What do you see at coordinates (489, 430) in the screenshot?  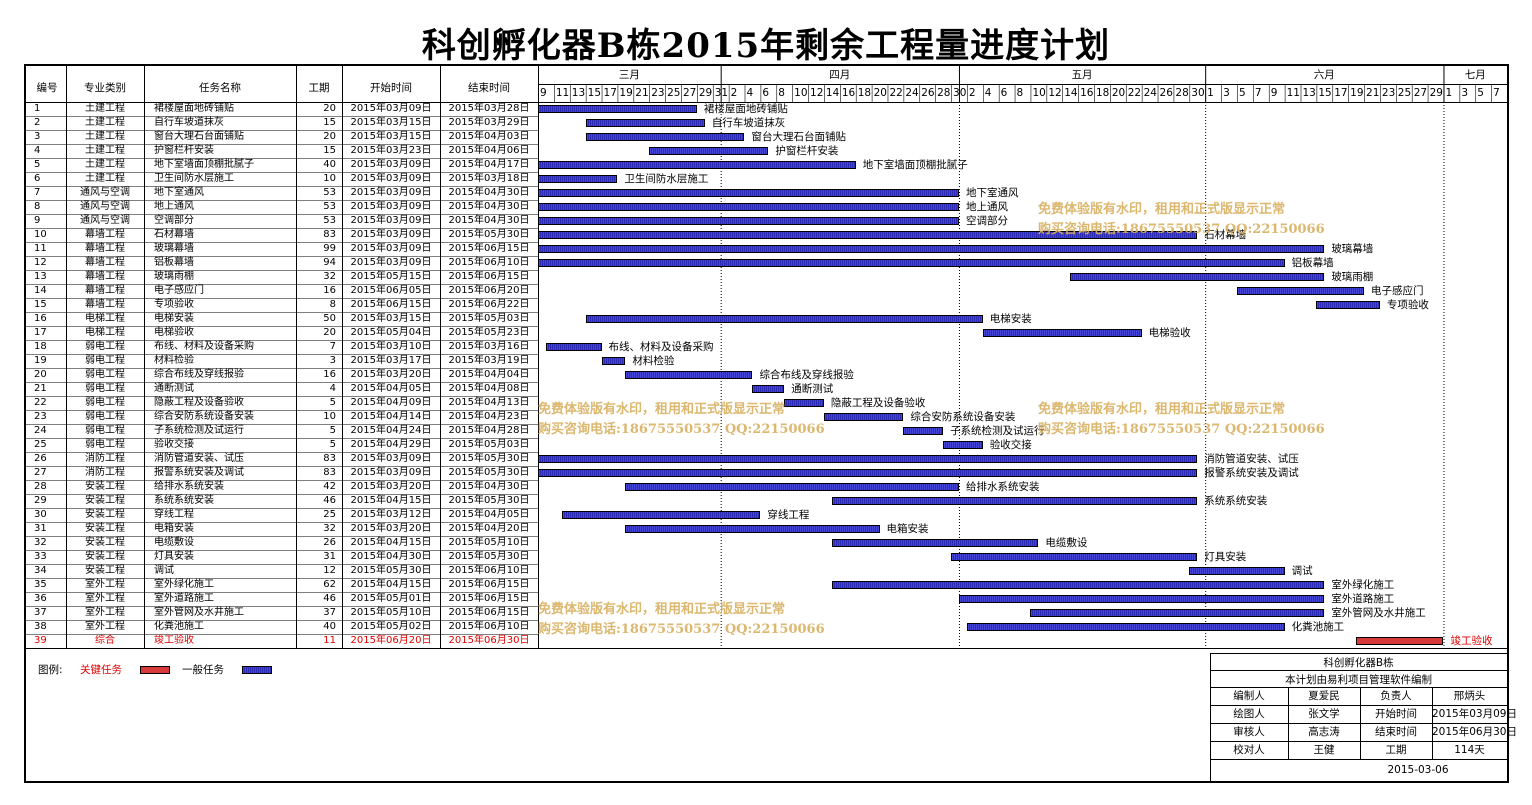 I see `task-end-cell: 2015年04月28日` at bounding box center [489, 430].